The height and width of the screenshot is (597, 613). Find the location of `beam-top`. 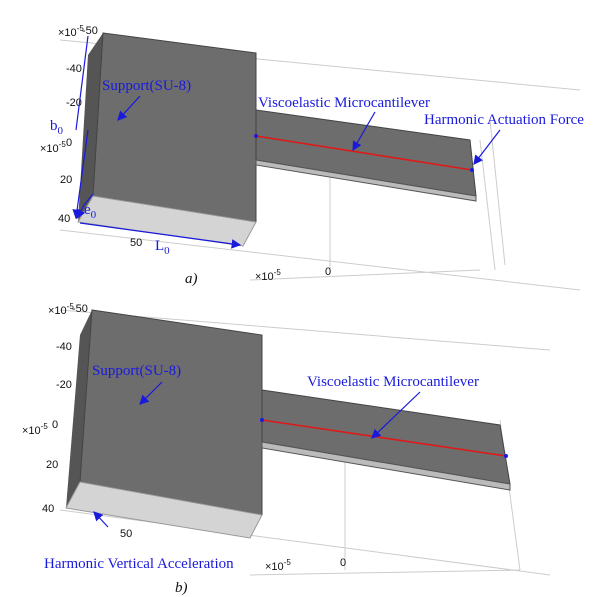

beam-top is located at coordinates (386, 437).